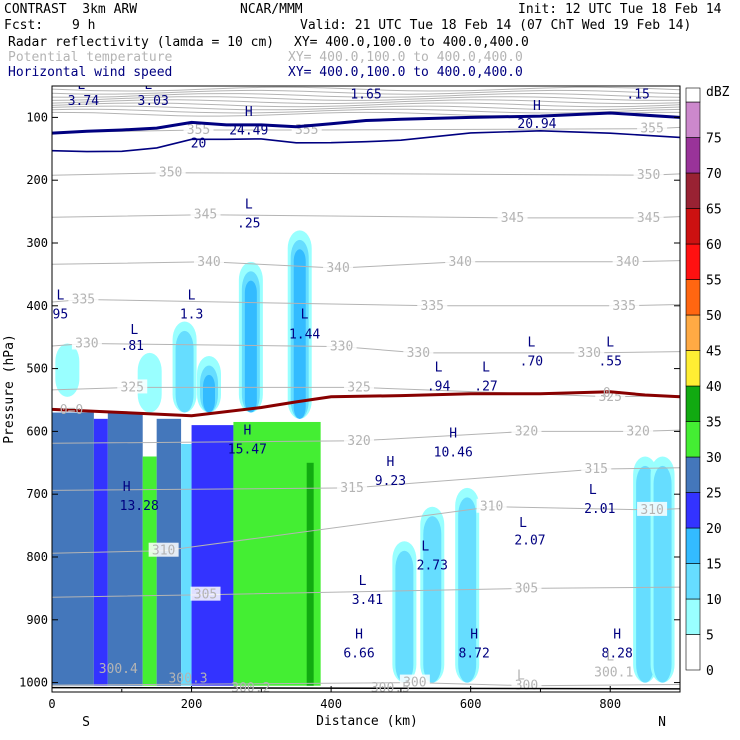  I want to click on y-axis-label: Pressure (hPa), so click(9, 389).